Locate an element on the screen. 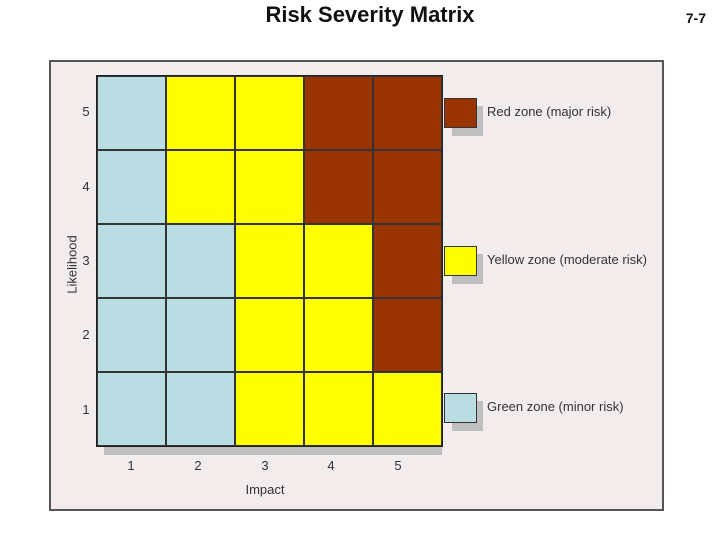 Image resolution: width=720 pixels, height=540 pixels. x-tick-label: 5 is located at coordinates (398, 465).